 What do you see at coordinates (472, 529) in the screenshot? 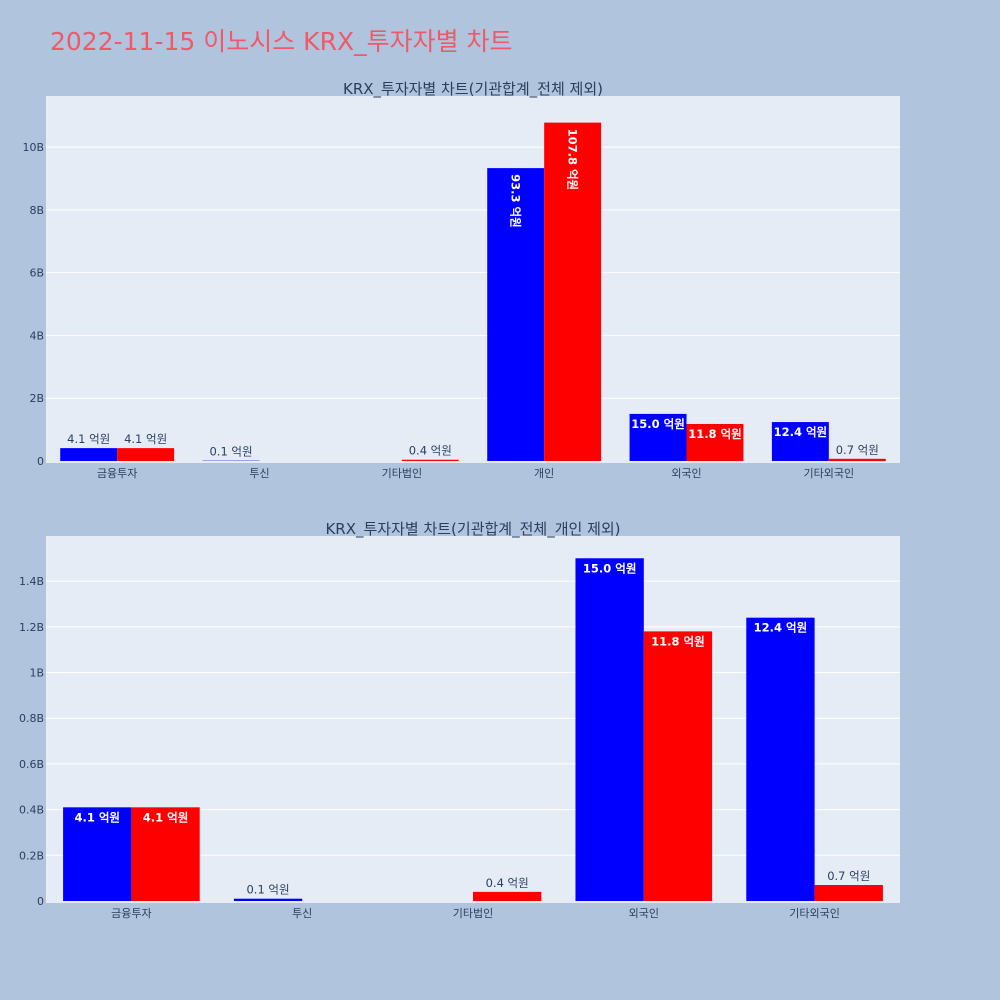
I see `chart-title-2: KRX_투자자별 차트(기관합계_전체_개인 제외)` at bounding box center [472, 529].